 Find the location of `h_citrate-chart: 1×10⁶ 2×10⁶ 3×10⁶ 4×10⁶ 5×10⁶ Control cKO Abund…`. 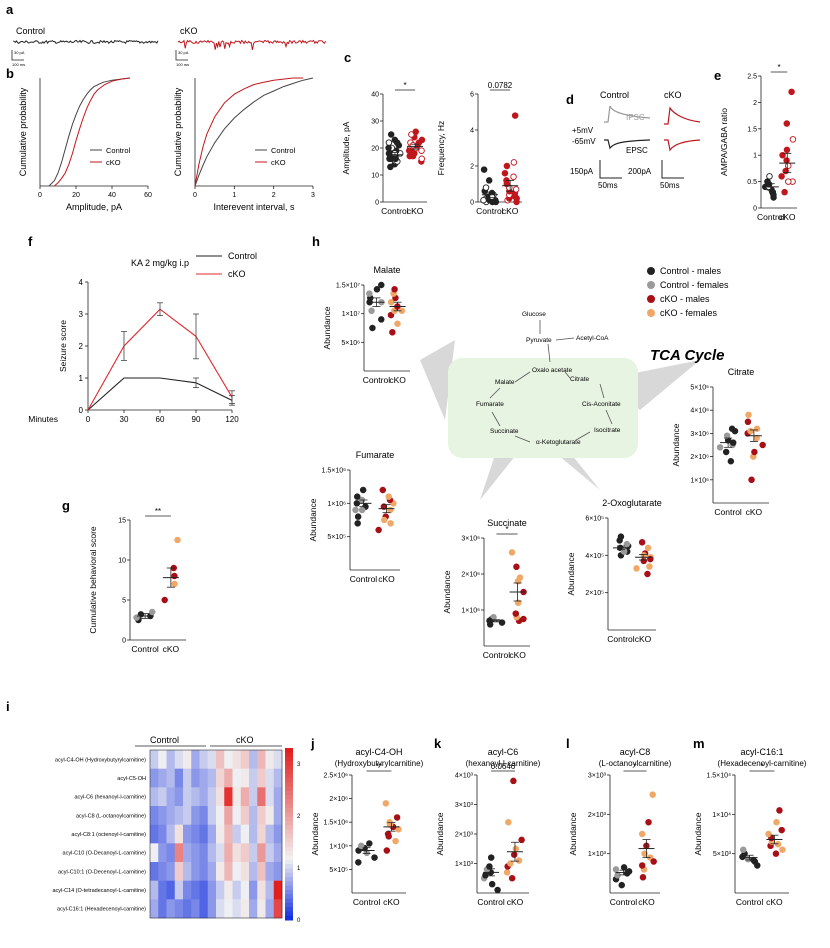

h_citrate-chart: 1×10⁶ 2×10⁶ 3×10⁶ 4×10⁶ 5×10⁶ Control cKO Abund… is located at coordinates (720, 442).